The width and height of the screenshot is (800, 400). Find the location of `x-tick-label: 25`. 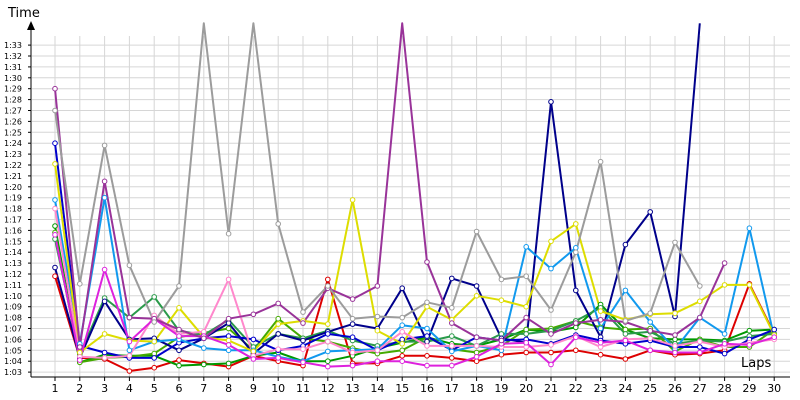

x-tick-label: 25 is located at coordinates (650, 388).